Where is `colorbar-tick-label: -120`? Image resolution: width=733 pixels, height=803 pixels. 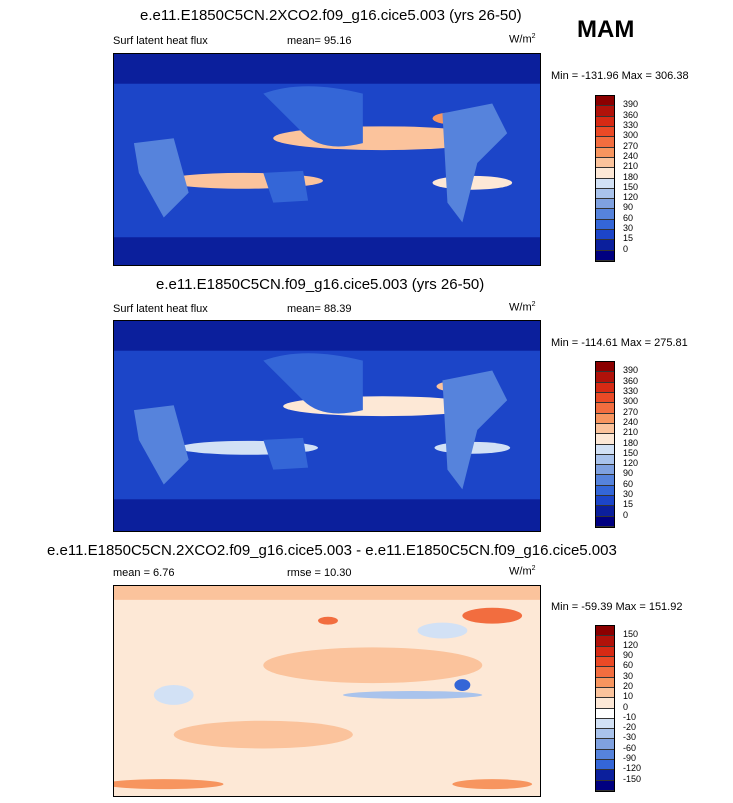
colorbar-tick-label: -120 is located at coordinates (632, 768).